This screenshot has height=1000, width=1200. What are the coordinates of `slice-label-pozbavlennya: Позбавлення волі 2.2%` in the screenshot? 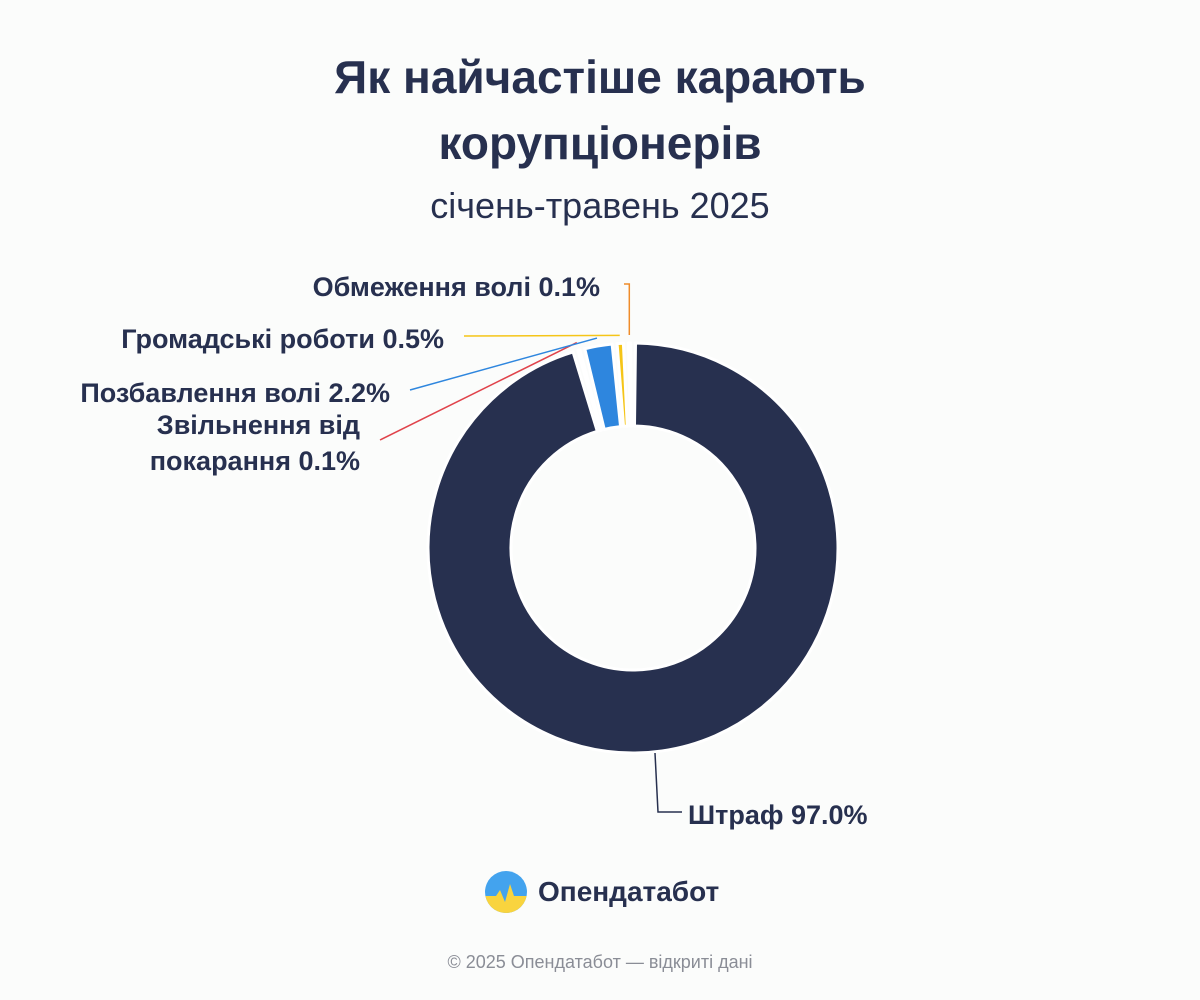 It's located at (235, 393).